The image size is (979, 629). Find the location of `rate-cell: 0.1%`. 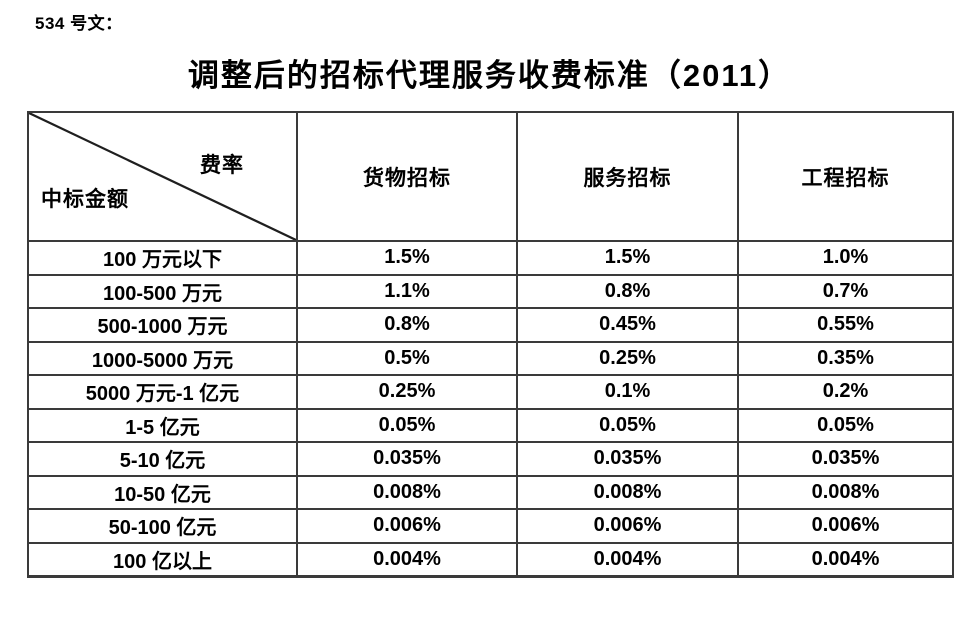

rate-cell: 0.1% is located at coordinates (627, 392).